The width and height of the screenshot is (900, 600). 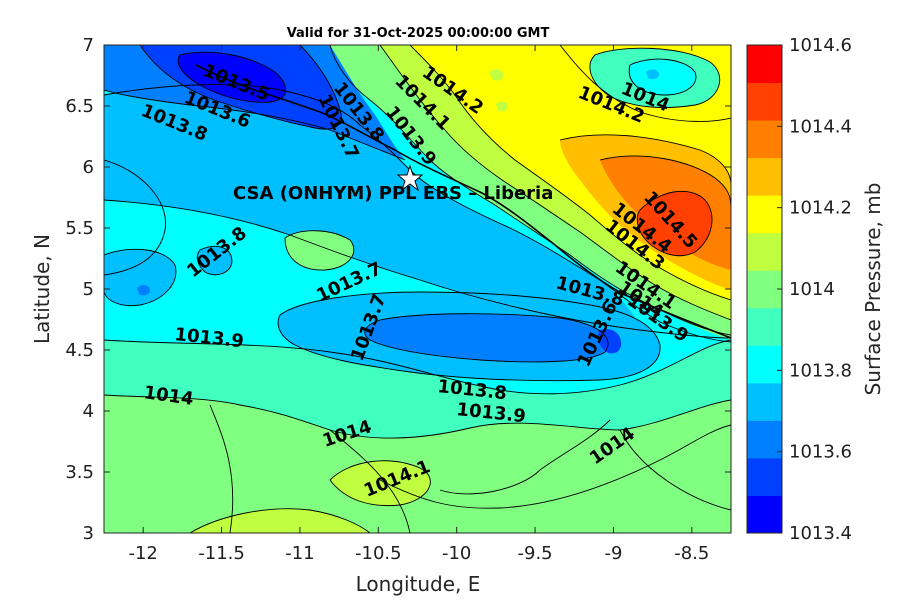 I want to click on y-tick-label: 5, so click(x=88, y=289).